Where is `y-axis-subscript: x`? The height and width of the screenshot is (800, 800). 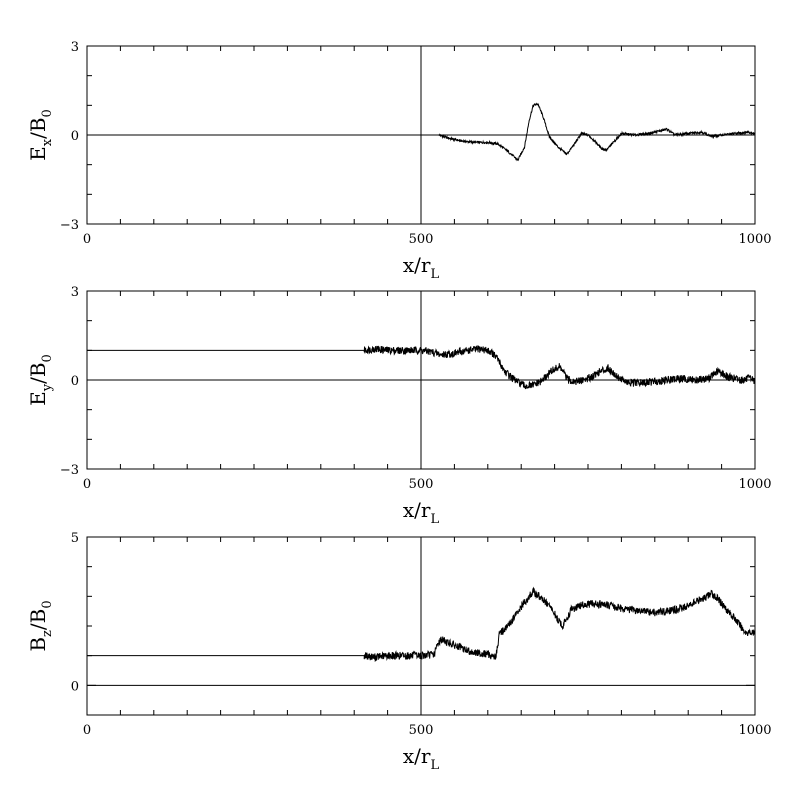
y-axis-subscript: x is located at coordinates (47, 142).